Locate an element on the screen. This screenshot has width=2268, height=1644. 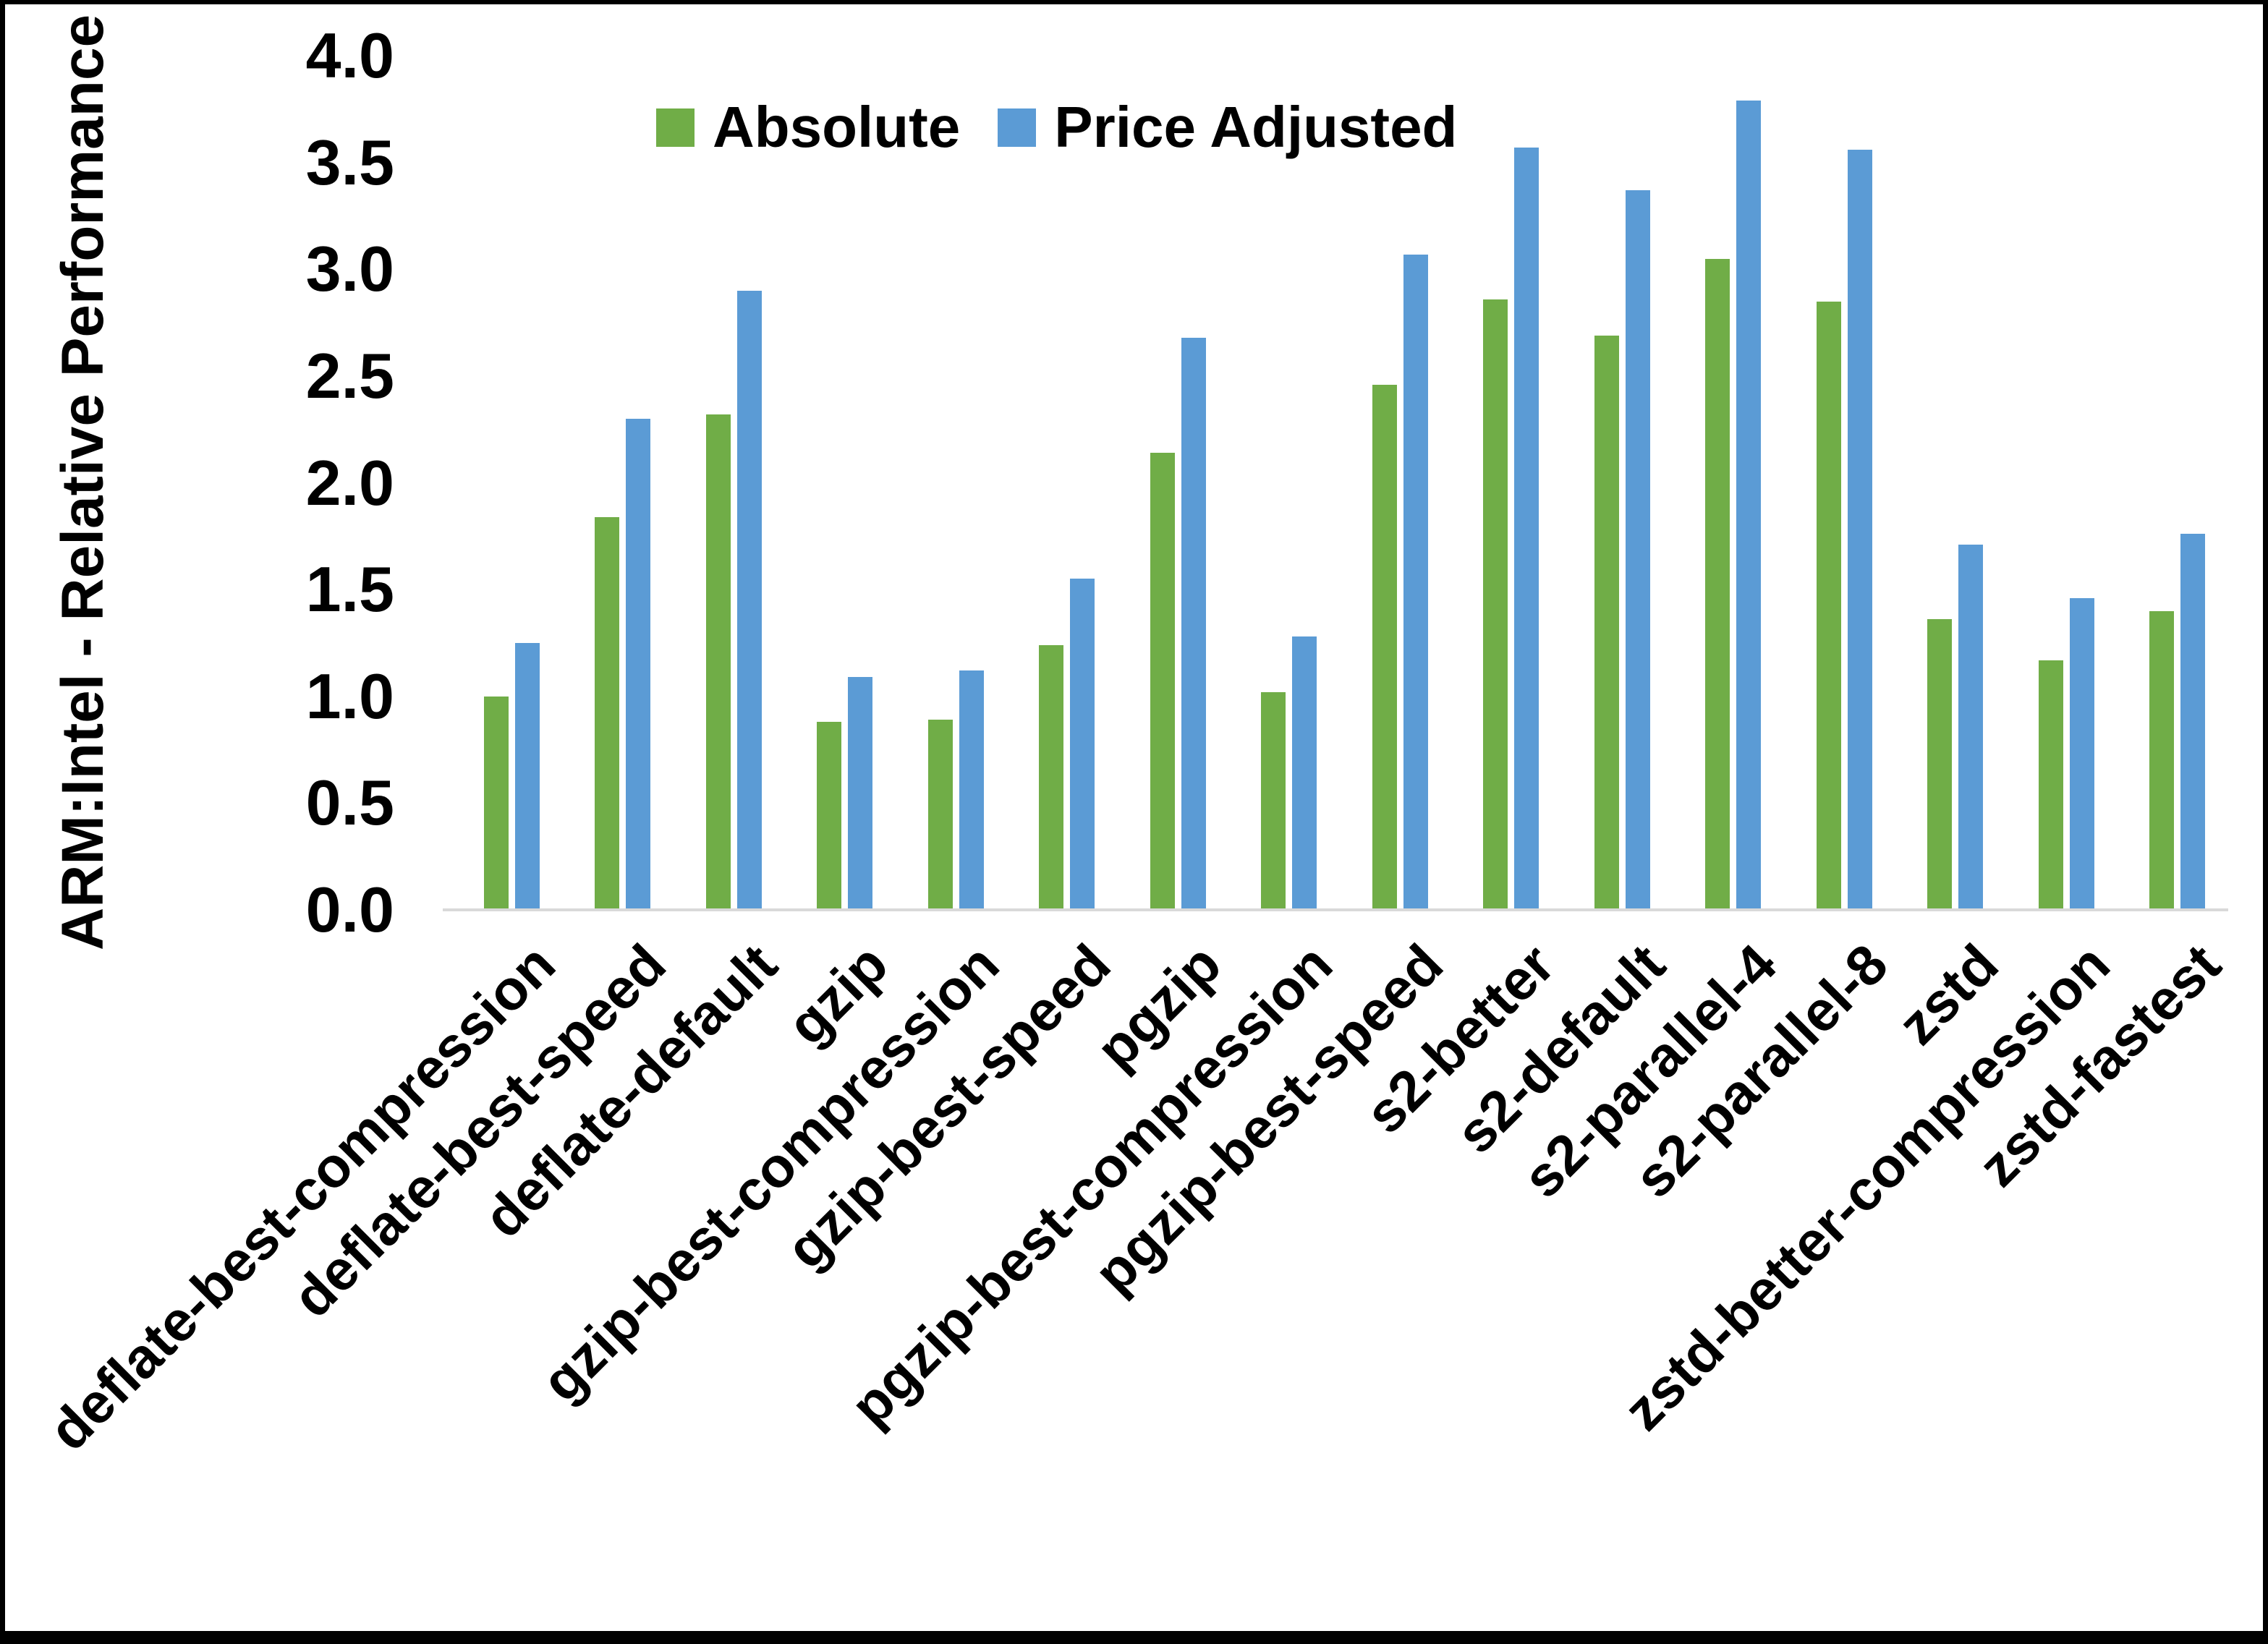
legend-label-absolute: Absolute is located at coordinates (837, 127).